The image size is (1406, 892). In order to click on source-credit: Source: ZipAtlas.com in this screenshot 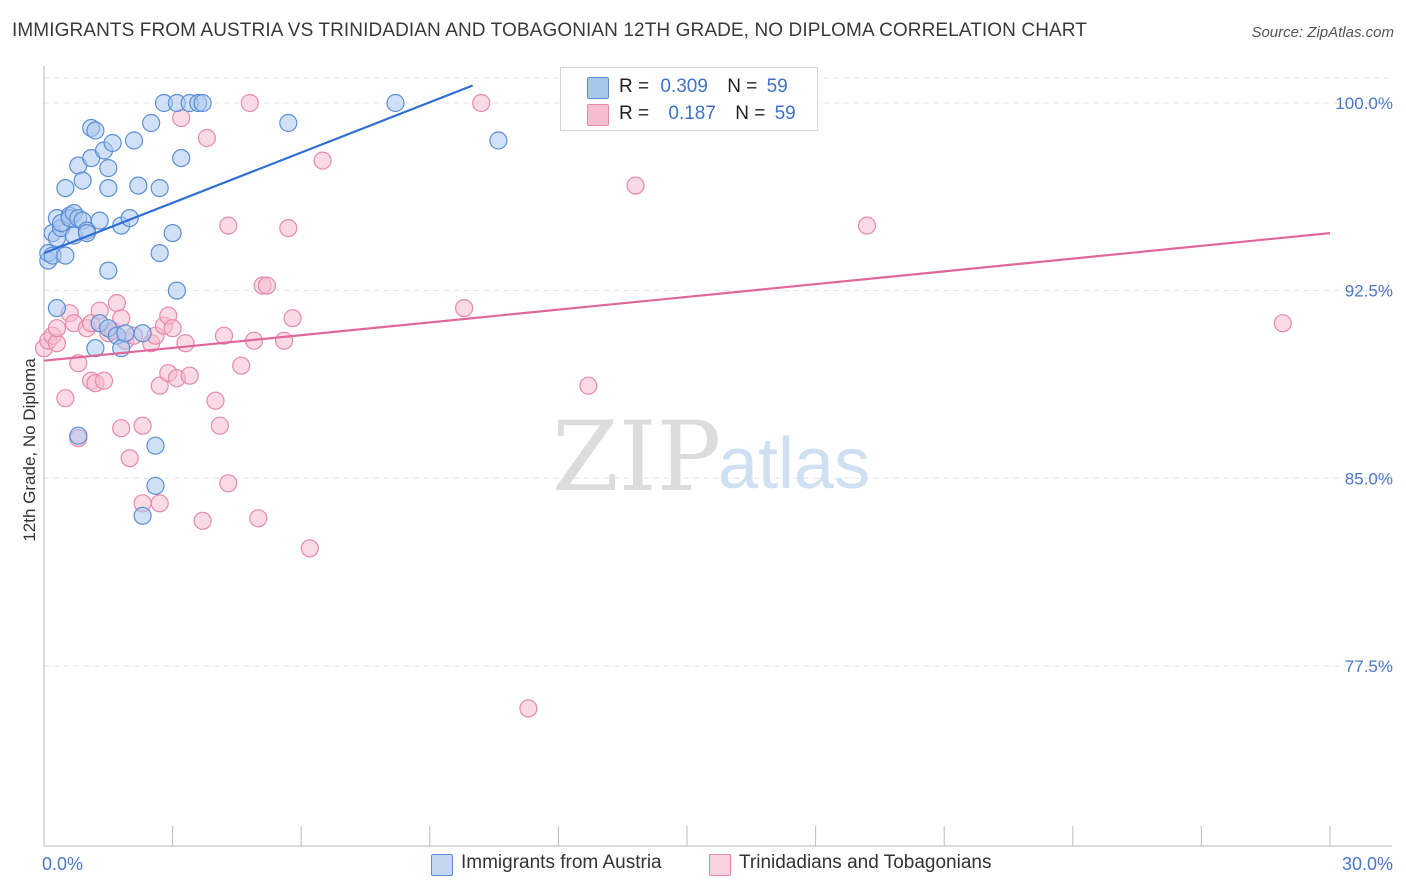, I will do `click(1322, 32)`.